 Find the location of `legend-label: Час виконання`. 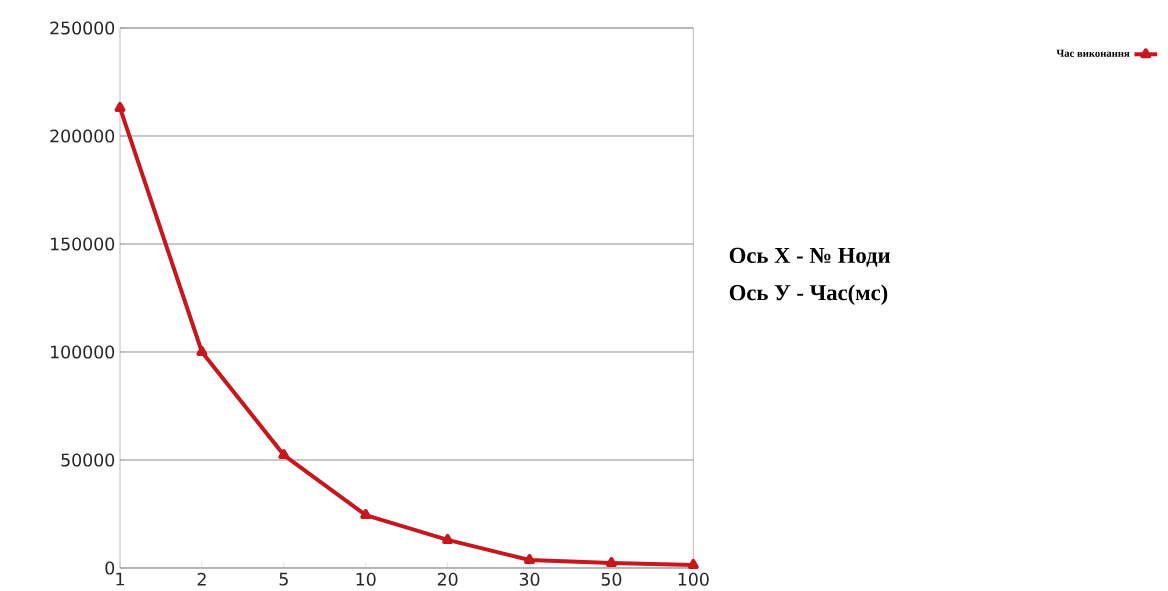

legend-label: Час виконання is located at coordinates (1093, 53).